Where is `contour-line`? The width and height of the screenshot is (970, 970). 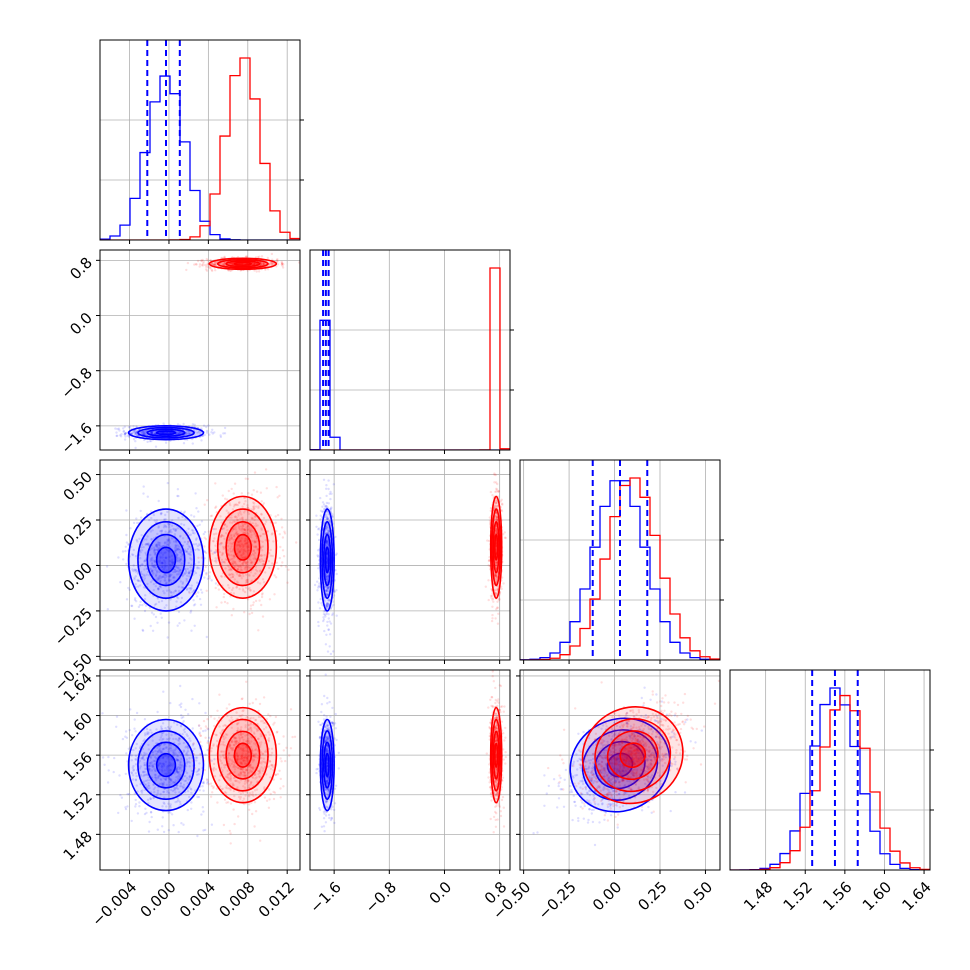 contour-line is located at coordinates (166, 560).